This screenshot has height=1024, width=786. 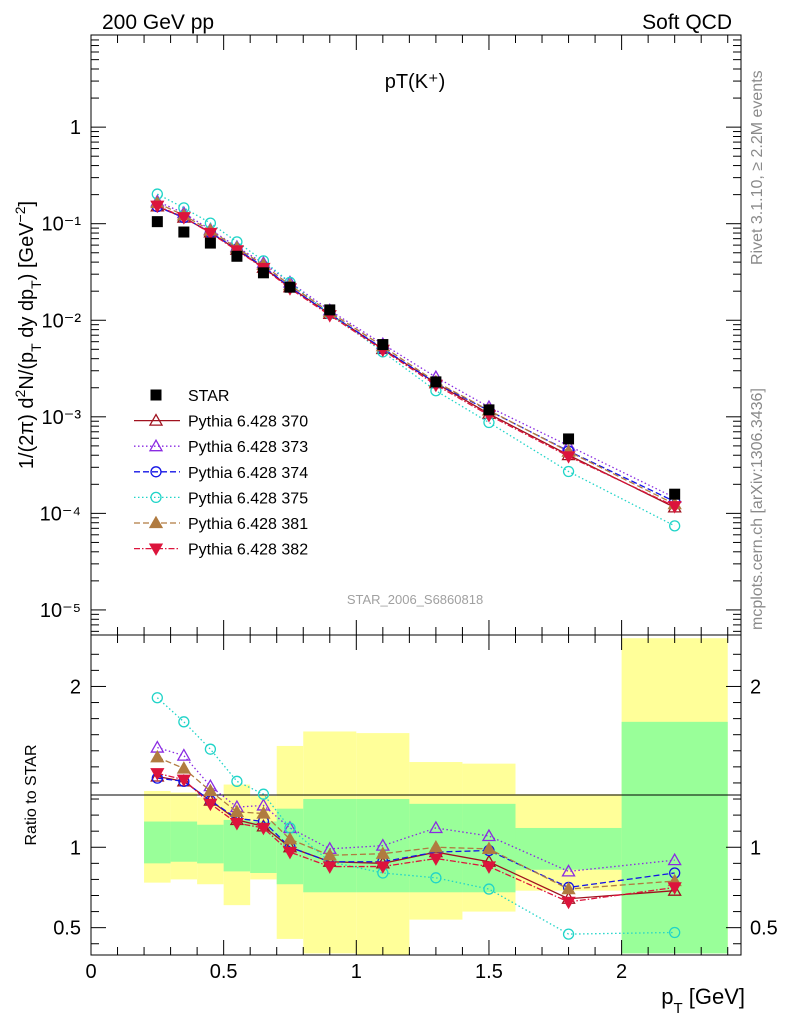 I want to click on ratio-y-tick-label: 2, so click(x=75, y=687).